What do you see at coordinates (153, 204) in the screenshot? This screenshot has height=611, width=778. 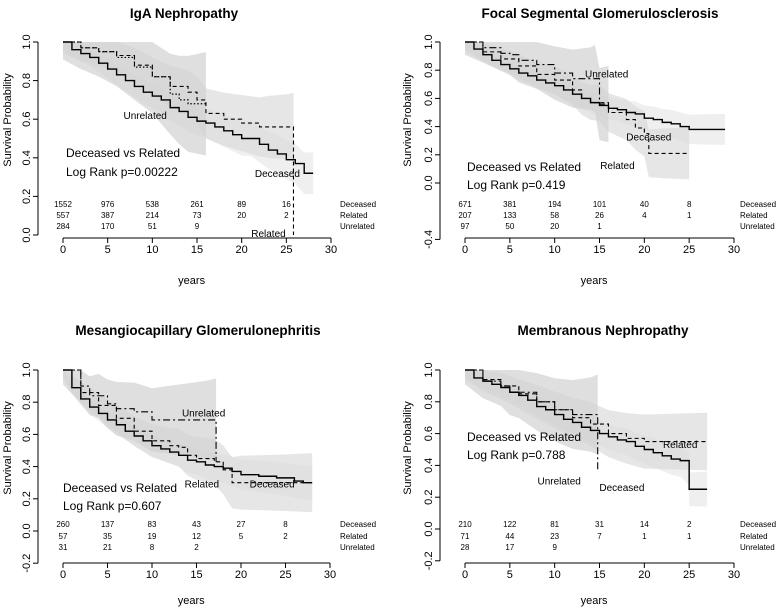 I see `risk-count: 538` at bounding box center [153, 204].